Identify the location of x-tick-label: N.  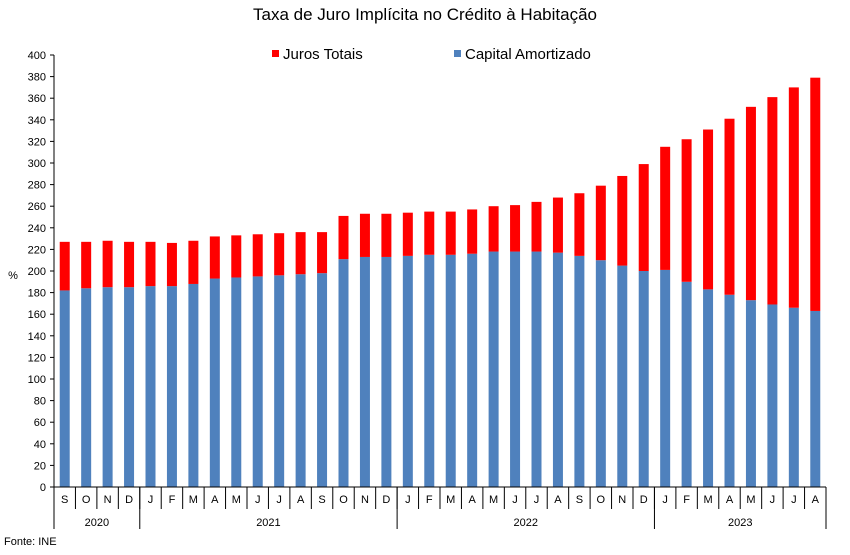
(365, 500).